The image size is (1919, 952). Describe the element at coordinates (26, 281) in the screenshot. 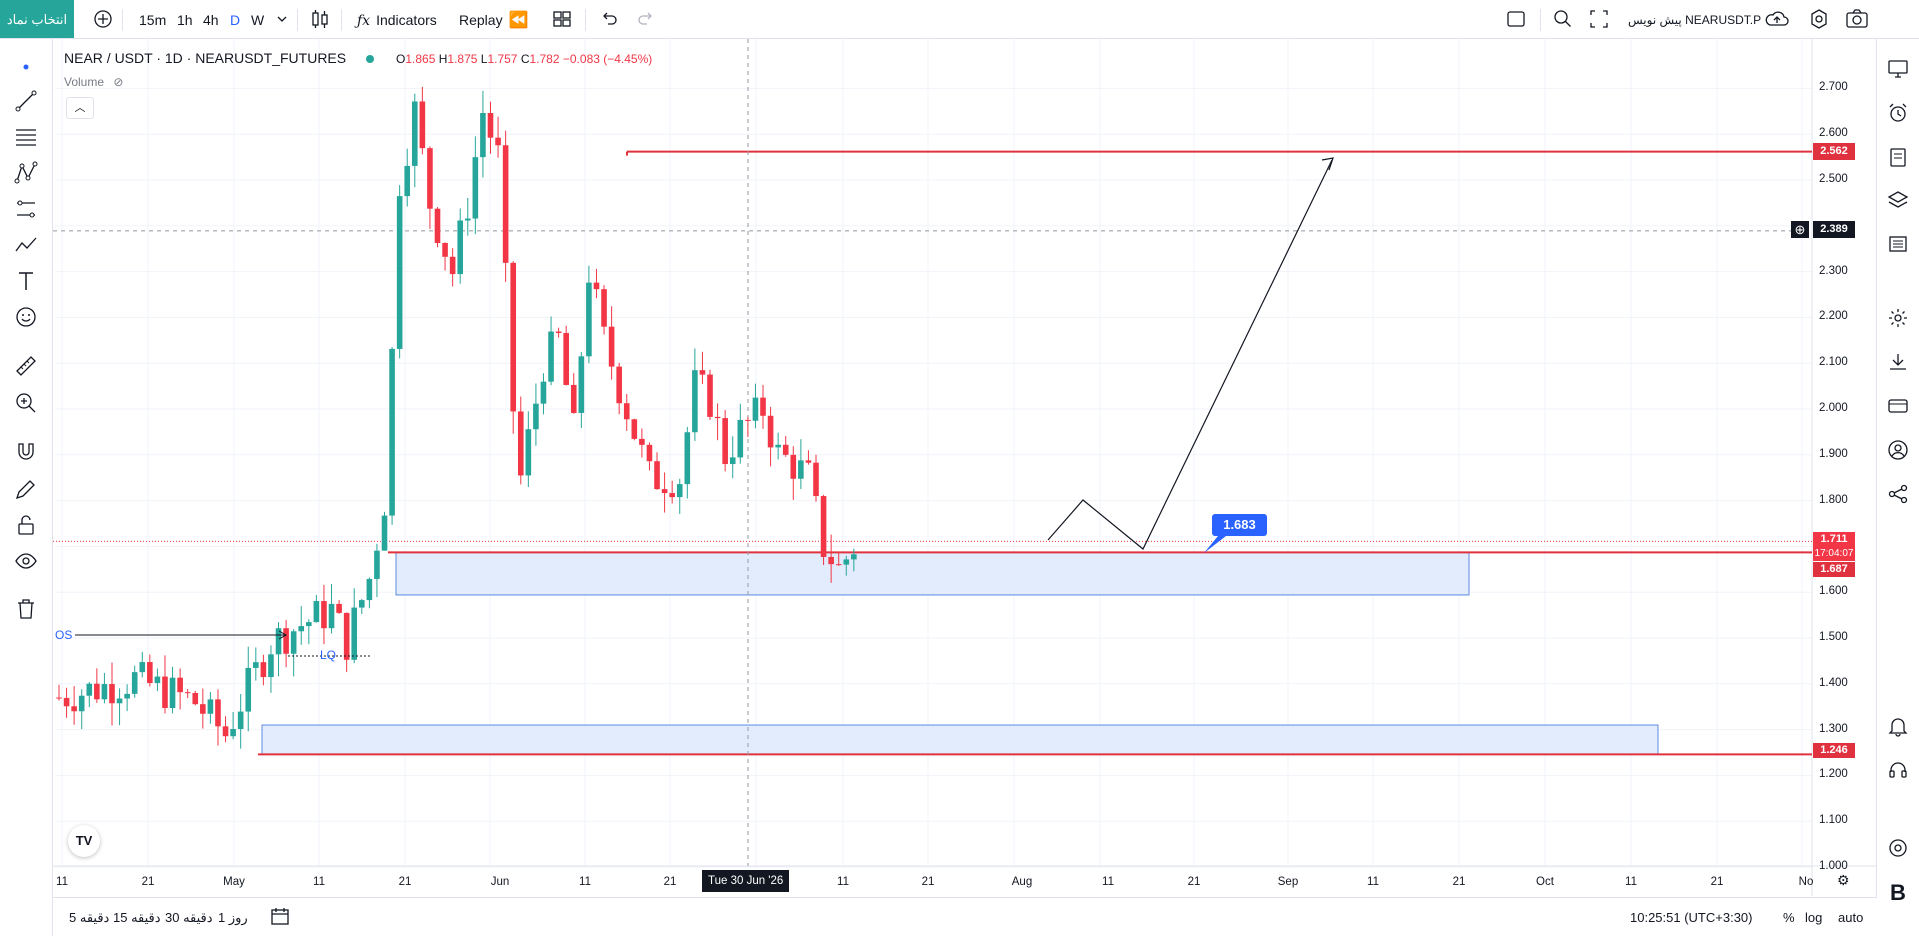

I see `text-tool` at that location.